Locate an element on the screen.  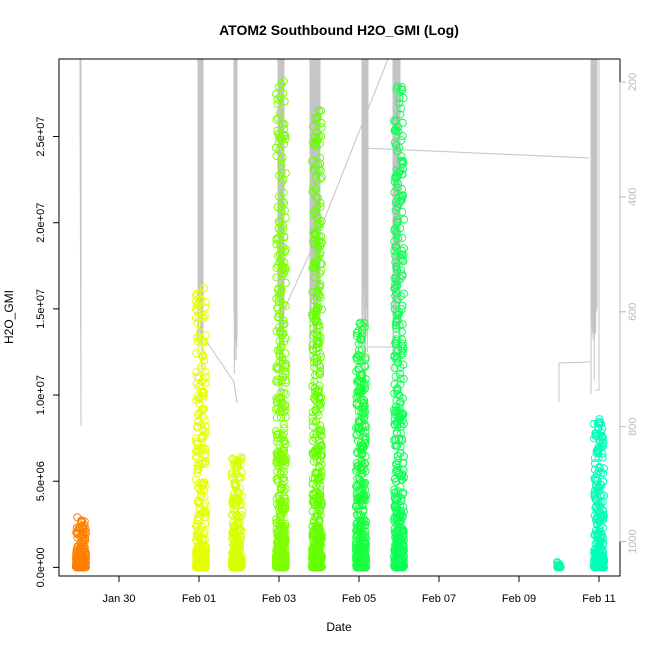
y-tick-label: 1.5e+07 is located at coordinates (41, 309).